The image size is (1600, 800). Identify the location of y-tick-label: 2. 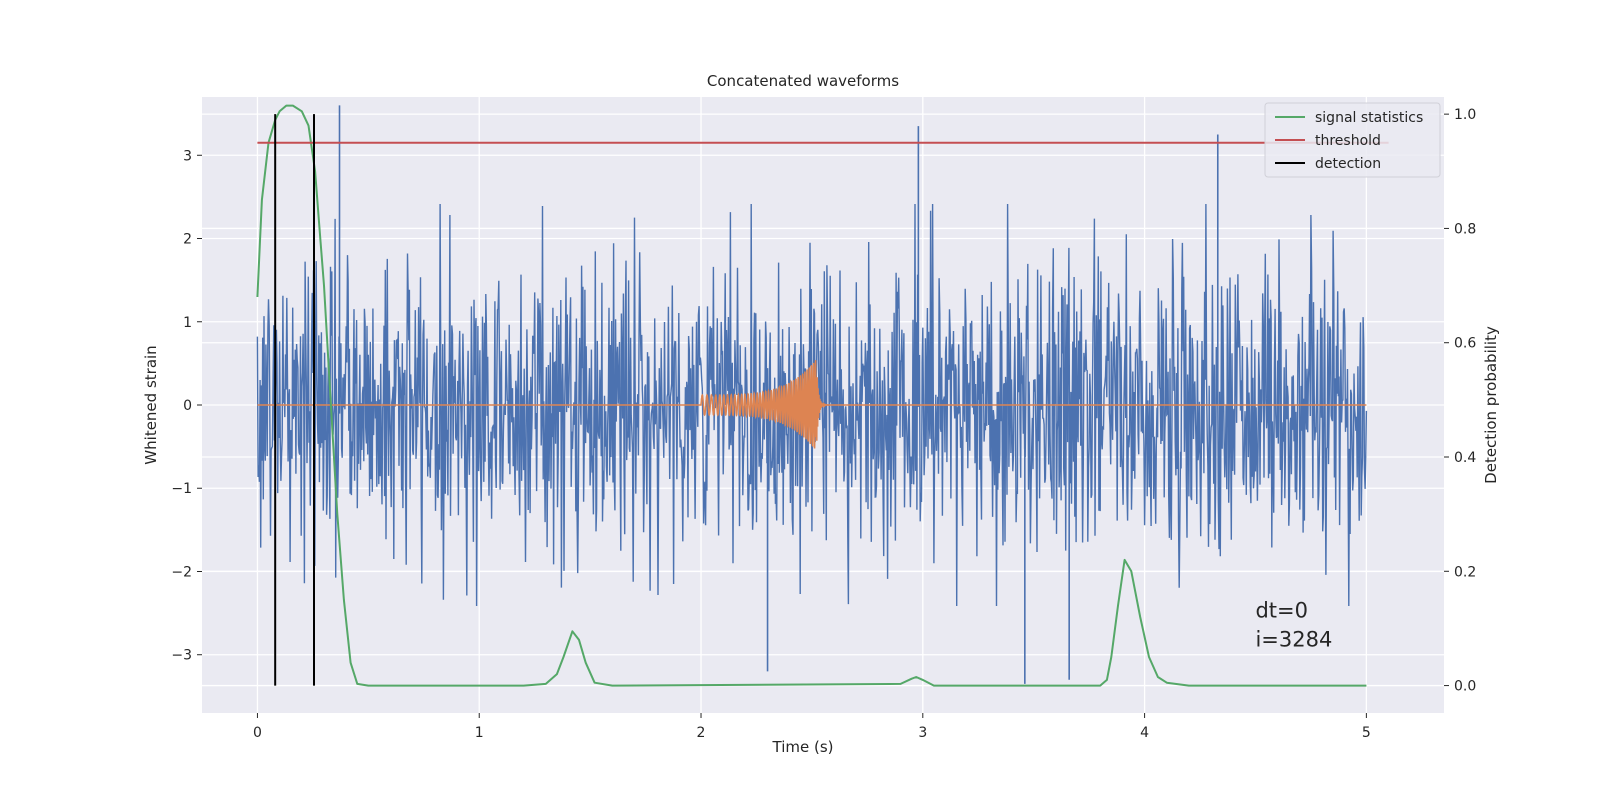
(187, 240).